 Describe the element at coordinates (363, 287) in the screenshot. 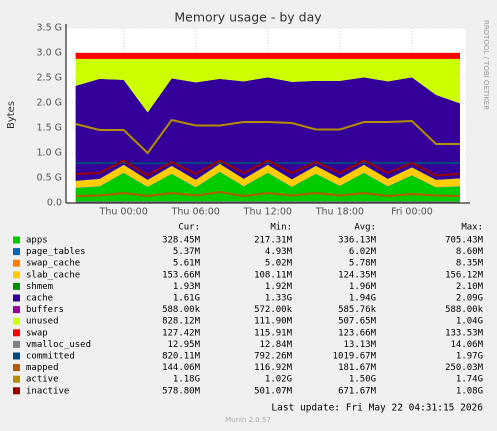

I see `legend-avg: 1.96M` at that location.